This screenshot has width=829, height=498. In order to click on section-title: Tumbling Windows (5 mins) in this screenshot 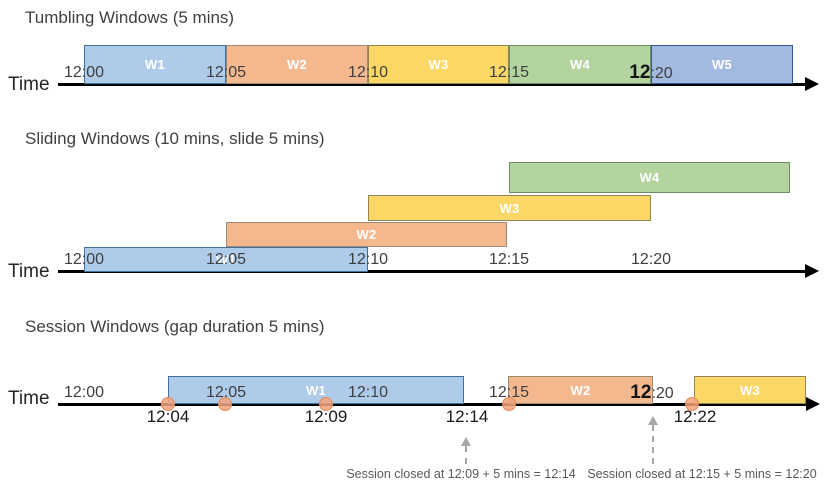, I will do `click(130, 17)`.